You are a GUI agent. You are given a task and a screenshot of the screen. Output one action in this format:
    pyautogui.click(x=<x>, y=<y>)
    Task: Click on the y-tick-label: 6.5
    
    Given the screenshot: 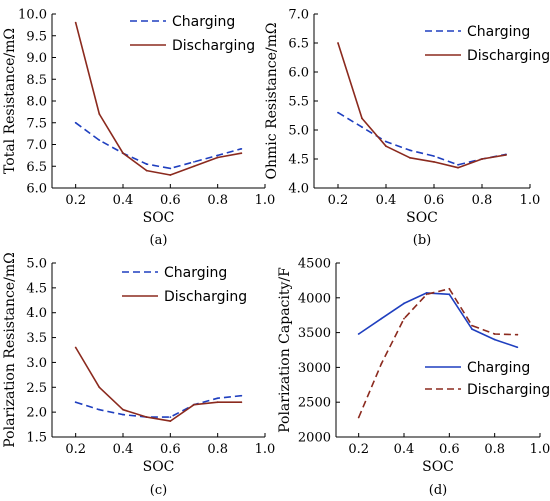 What is the action you would take?
    pyautogui.click(x=36, y=167)
    